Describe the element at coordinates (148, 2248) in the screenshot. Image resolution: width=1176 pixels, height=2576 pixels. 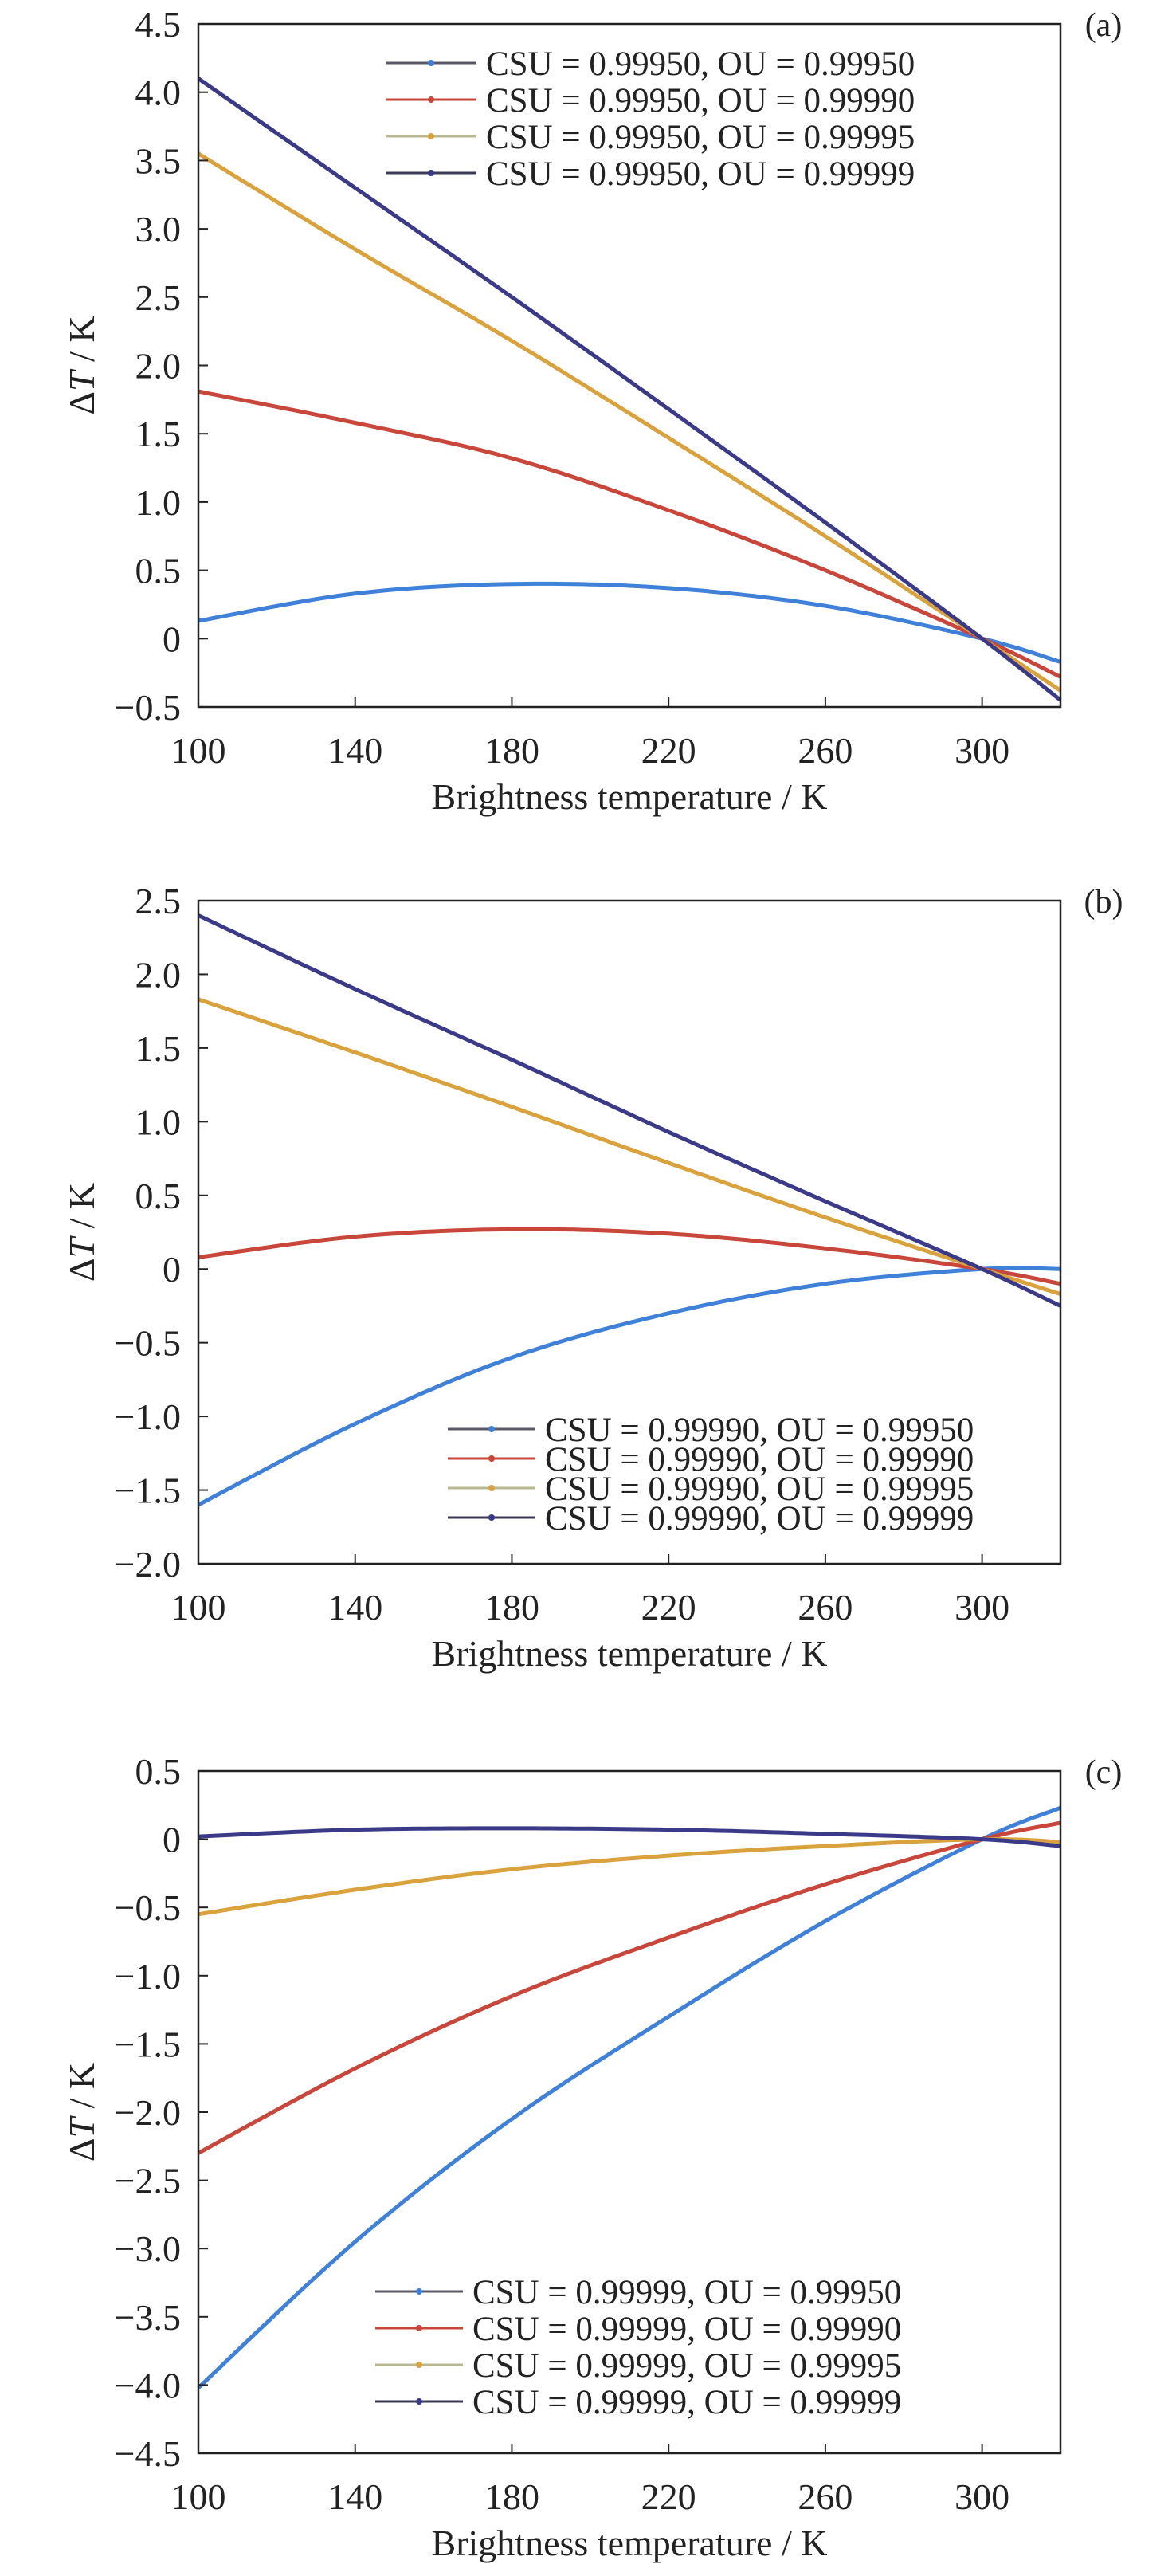
I see `y-tick-label: −3.0` at that location.